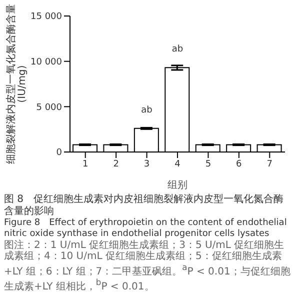 The width and height of the screenshot is (295, 300). What do you see at coordinates (16, 84) in the screenshot?
I see `y-axis-title: 细胞裂解液内皮型一氧化氮合酶含量 (IU/mg)` at bounding box center [16, 84].